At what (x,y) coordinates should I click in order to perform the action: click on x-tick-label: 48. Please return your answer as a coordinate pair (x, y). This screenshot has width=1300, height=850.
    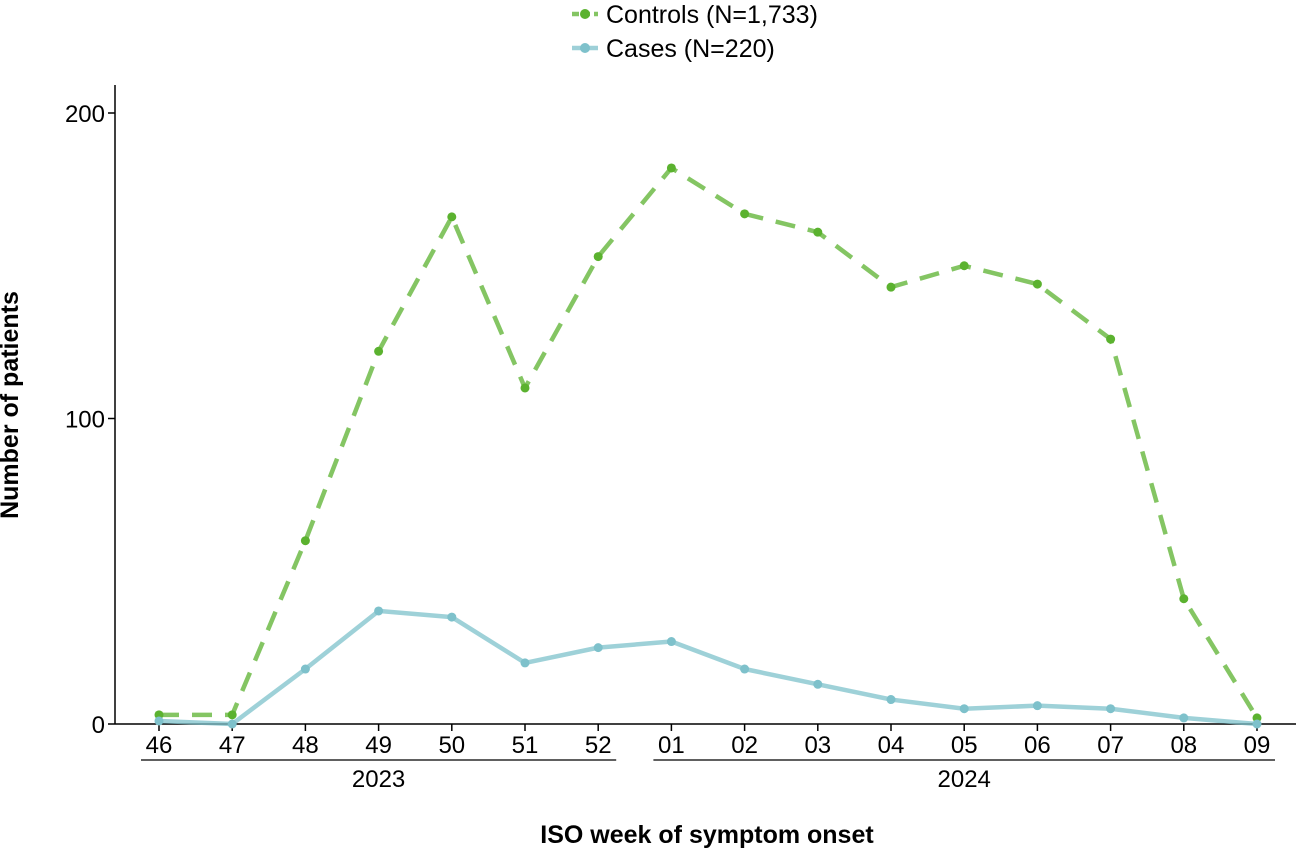
    Looking at the image, I should click on (305, 745).